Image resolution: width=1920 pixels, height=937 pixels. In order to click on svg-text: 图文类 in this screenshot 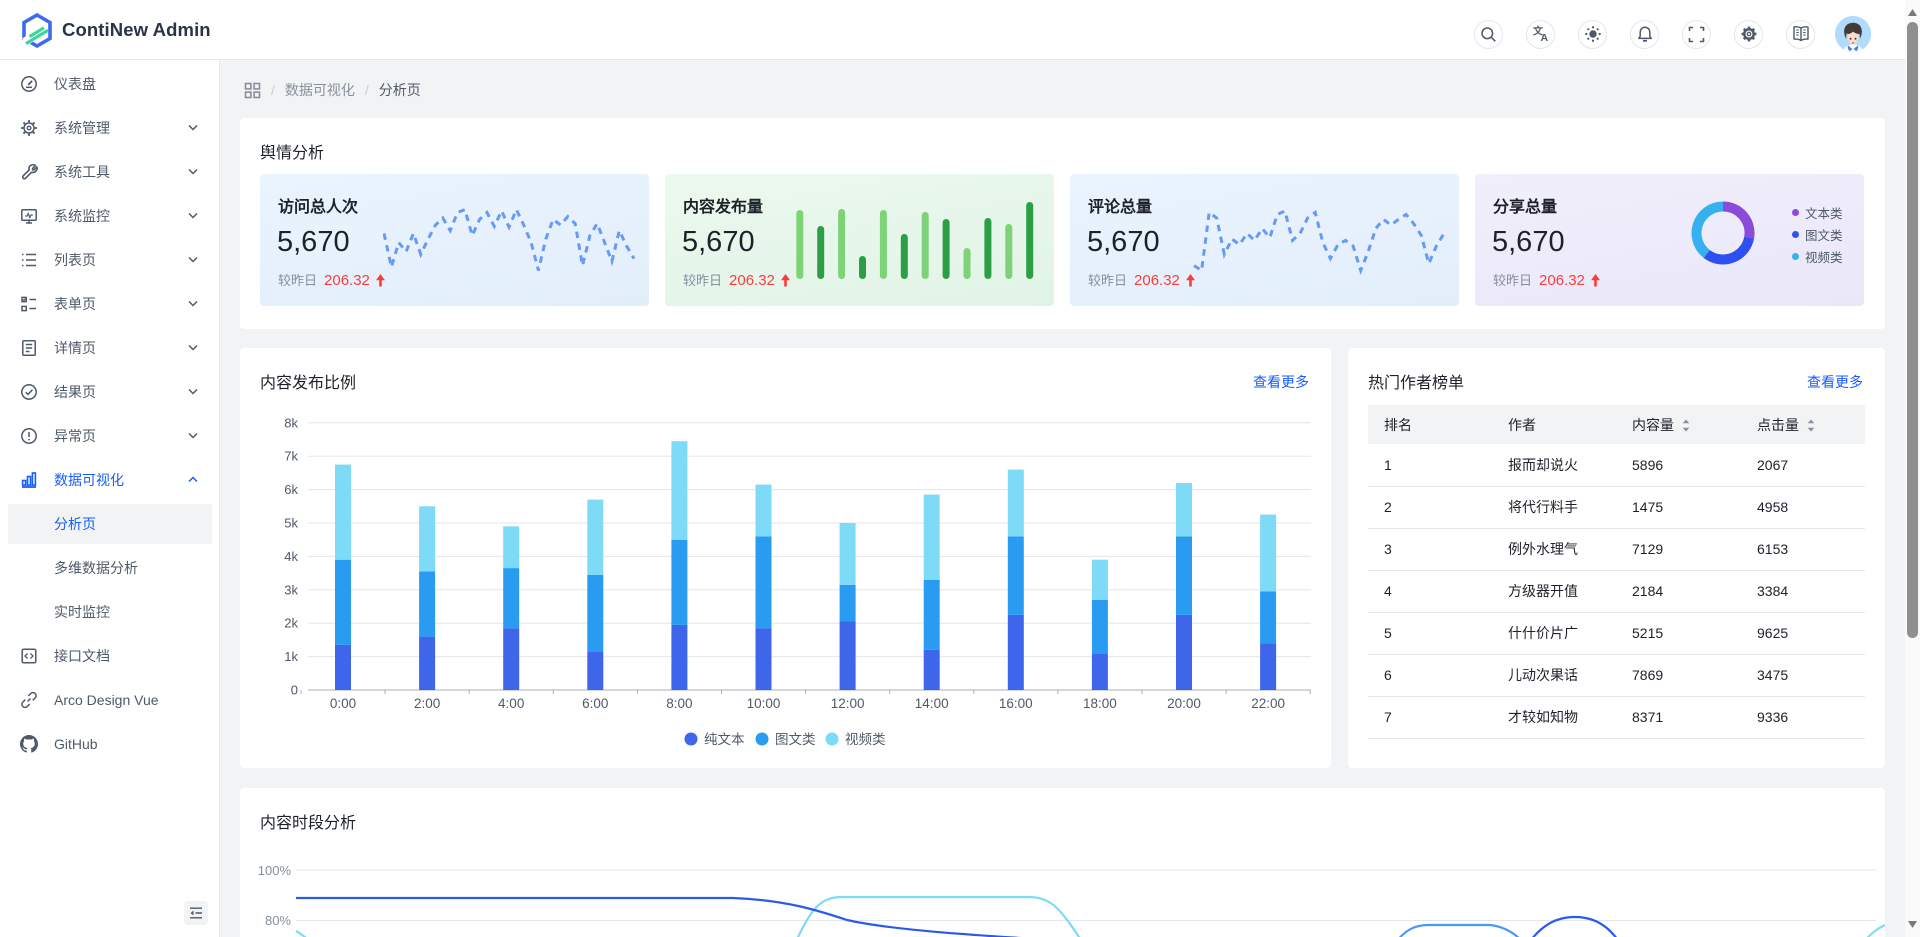, I will do `click(795, 739)`.